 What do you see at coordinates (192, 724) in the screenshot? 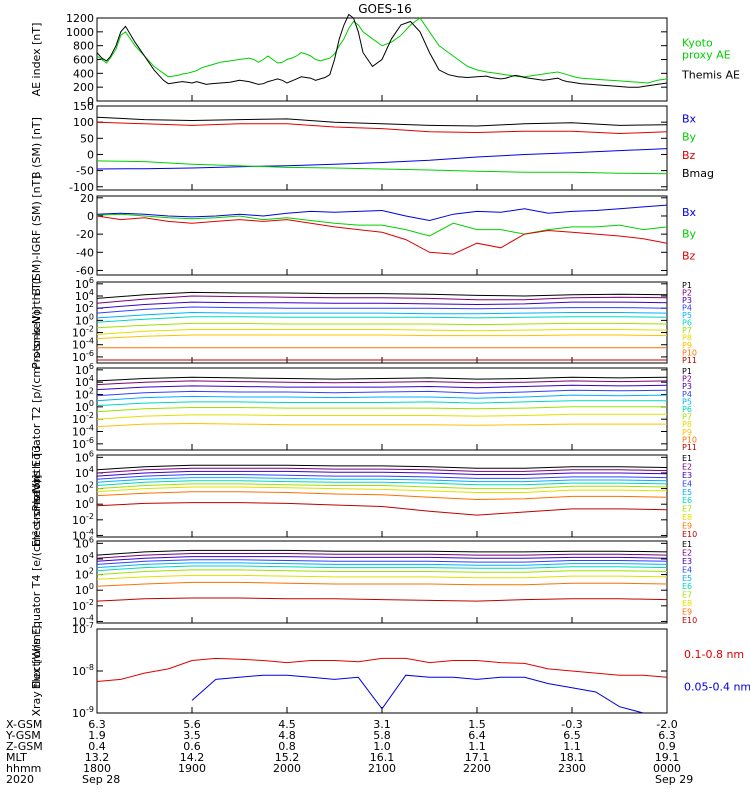
I see `x-tick-label: 5.6` at bounding box center [192, 724].